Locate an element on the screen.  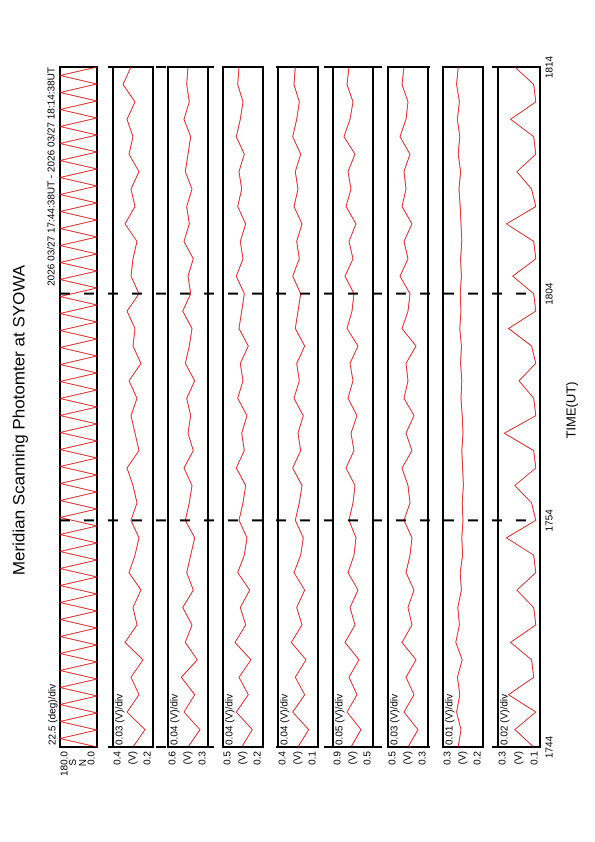
x-tick-label: 1804 is located at coordinates (550, 293).